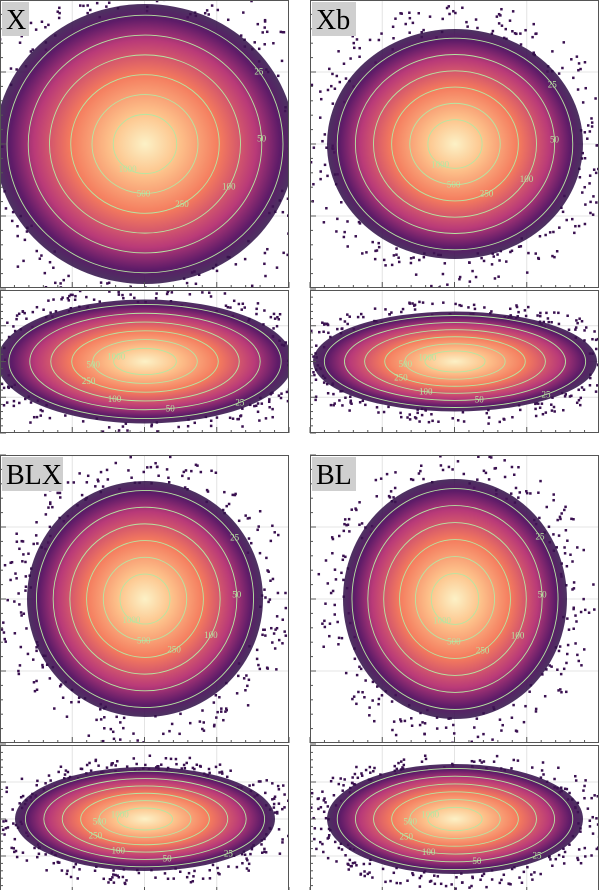  Describe the element at coordinates (16, 20) in the screenshot. I see `panel-label: X` at that location.